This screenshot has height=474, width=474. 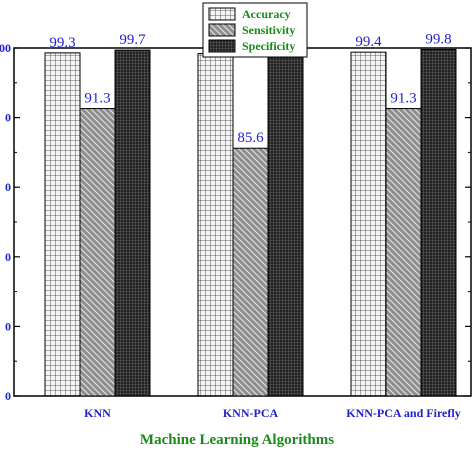 I want to click on legend-swatch-sensitivity, so click(x=222, y=30).